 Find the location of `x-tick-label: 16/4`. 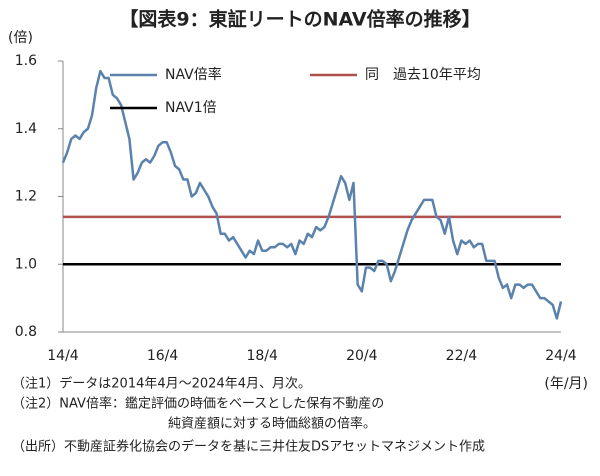

x-tick-label: 16/4 is located at coordinates (163, 356).